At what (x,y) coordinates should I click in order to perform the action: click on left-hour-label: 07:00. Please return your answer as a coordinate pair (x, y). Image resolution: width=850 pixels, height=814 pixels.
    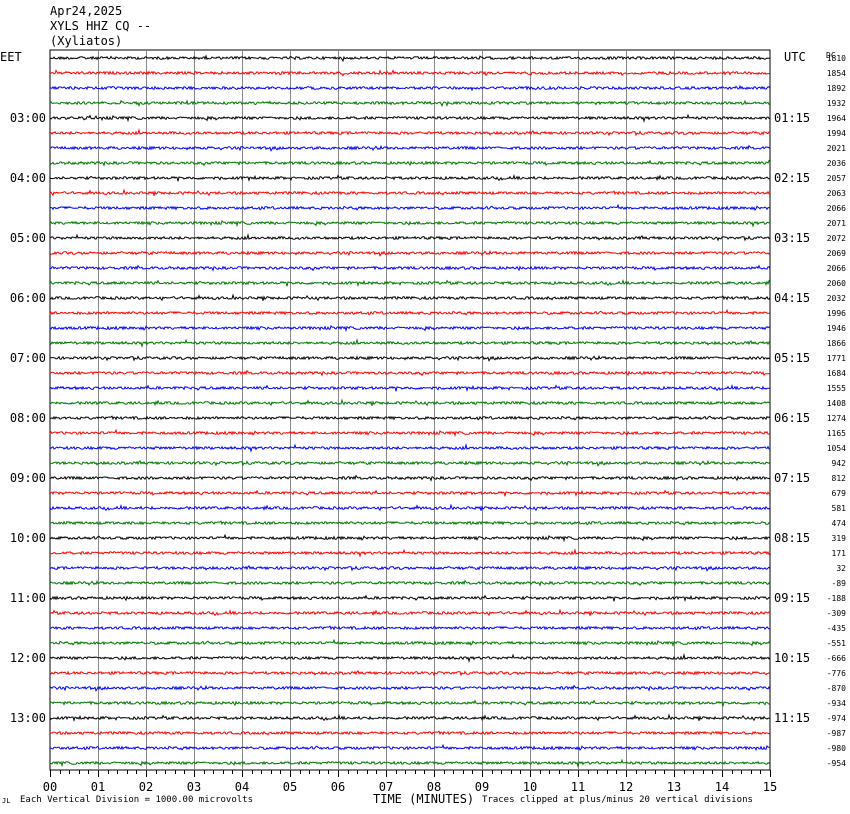
    Looking at the image, I should click on (28, 358).